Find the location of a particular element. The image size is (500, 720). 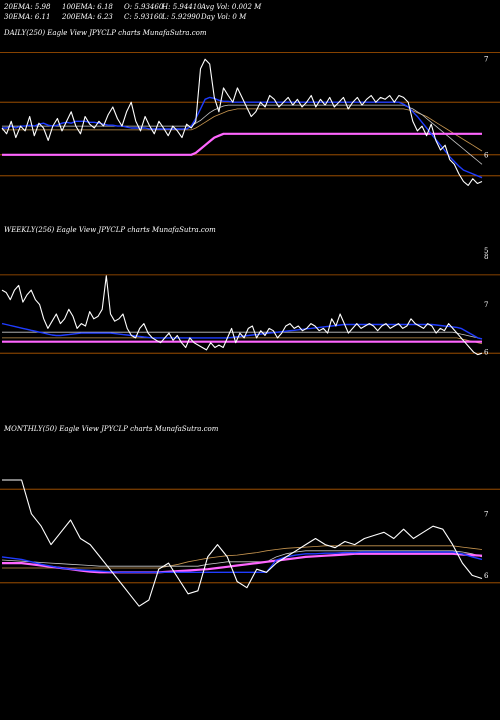

monthly-y-tick-label: 6 is located at coordinates (486, 576).